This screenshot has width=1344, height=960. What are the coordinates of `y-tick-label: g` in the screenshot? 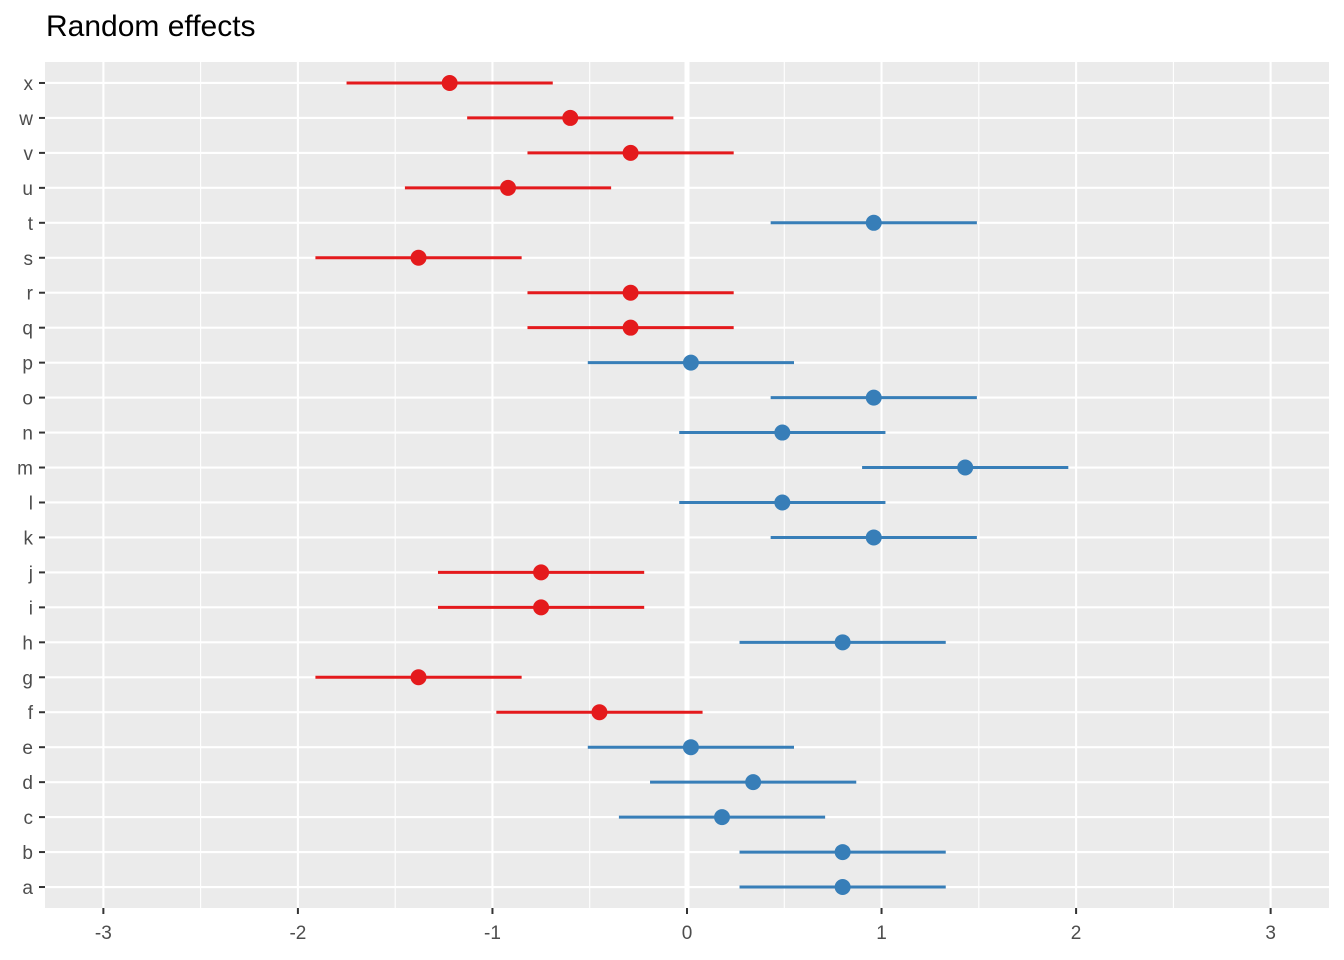 It's located at (27, 678).